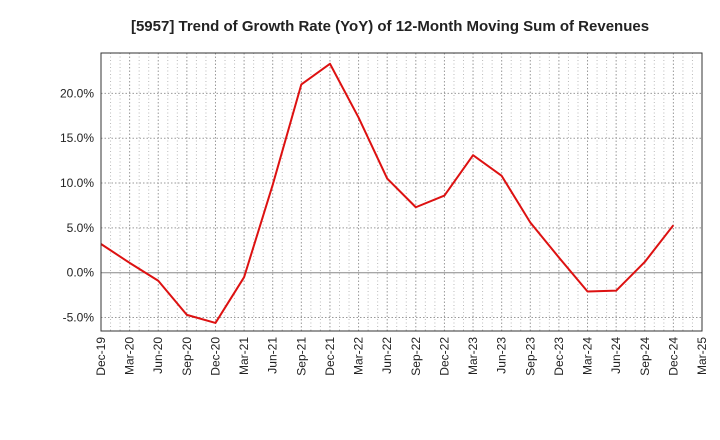 The image size is (720, 440). What do you see at coordinates (81, 228) in the screenshot?
I see `y-tick-label: 5.0%` at bounding box center [81, 228].